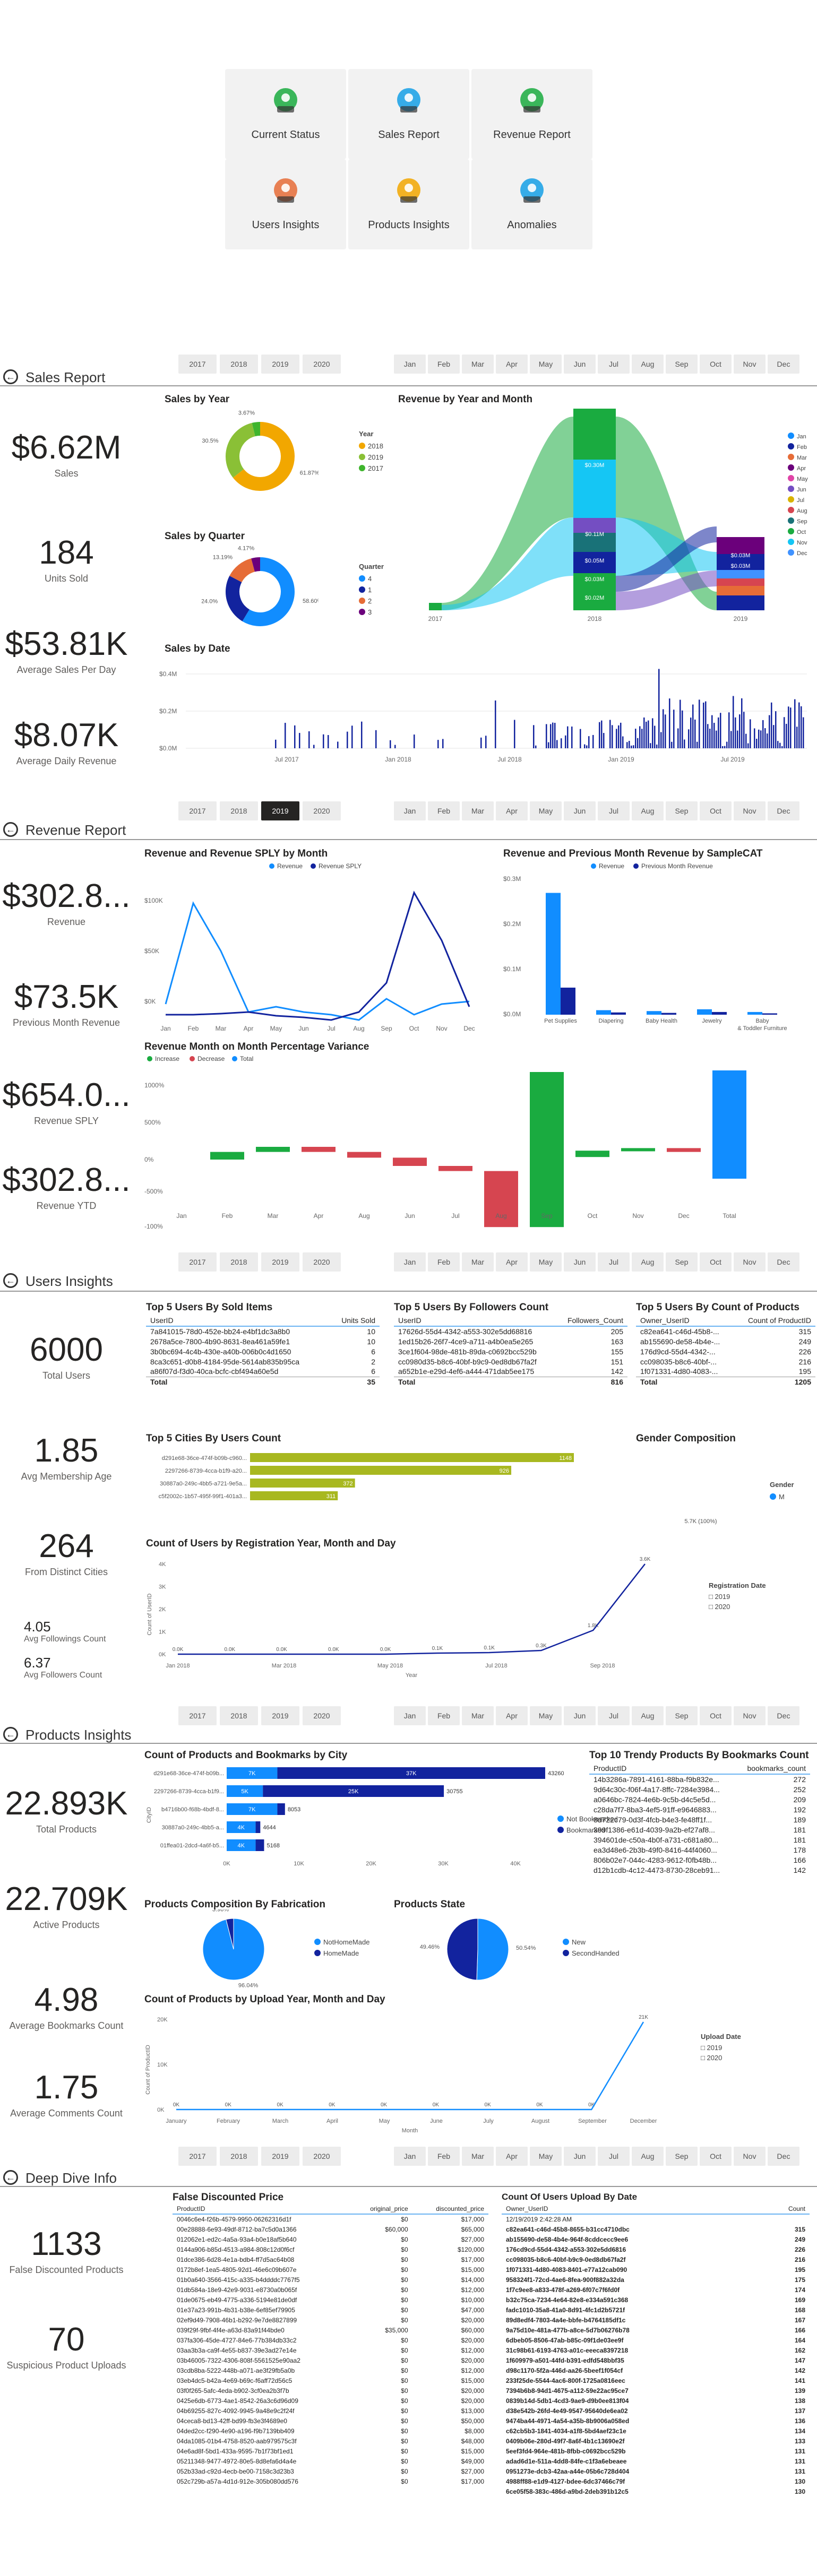 The width and height of the screenshot is (817, 2576). What do you see at coordinates (512, 1262) in the screenshot?
I see `month-slicer-apr: Apr` at bounding box center [512, 1262].